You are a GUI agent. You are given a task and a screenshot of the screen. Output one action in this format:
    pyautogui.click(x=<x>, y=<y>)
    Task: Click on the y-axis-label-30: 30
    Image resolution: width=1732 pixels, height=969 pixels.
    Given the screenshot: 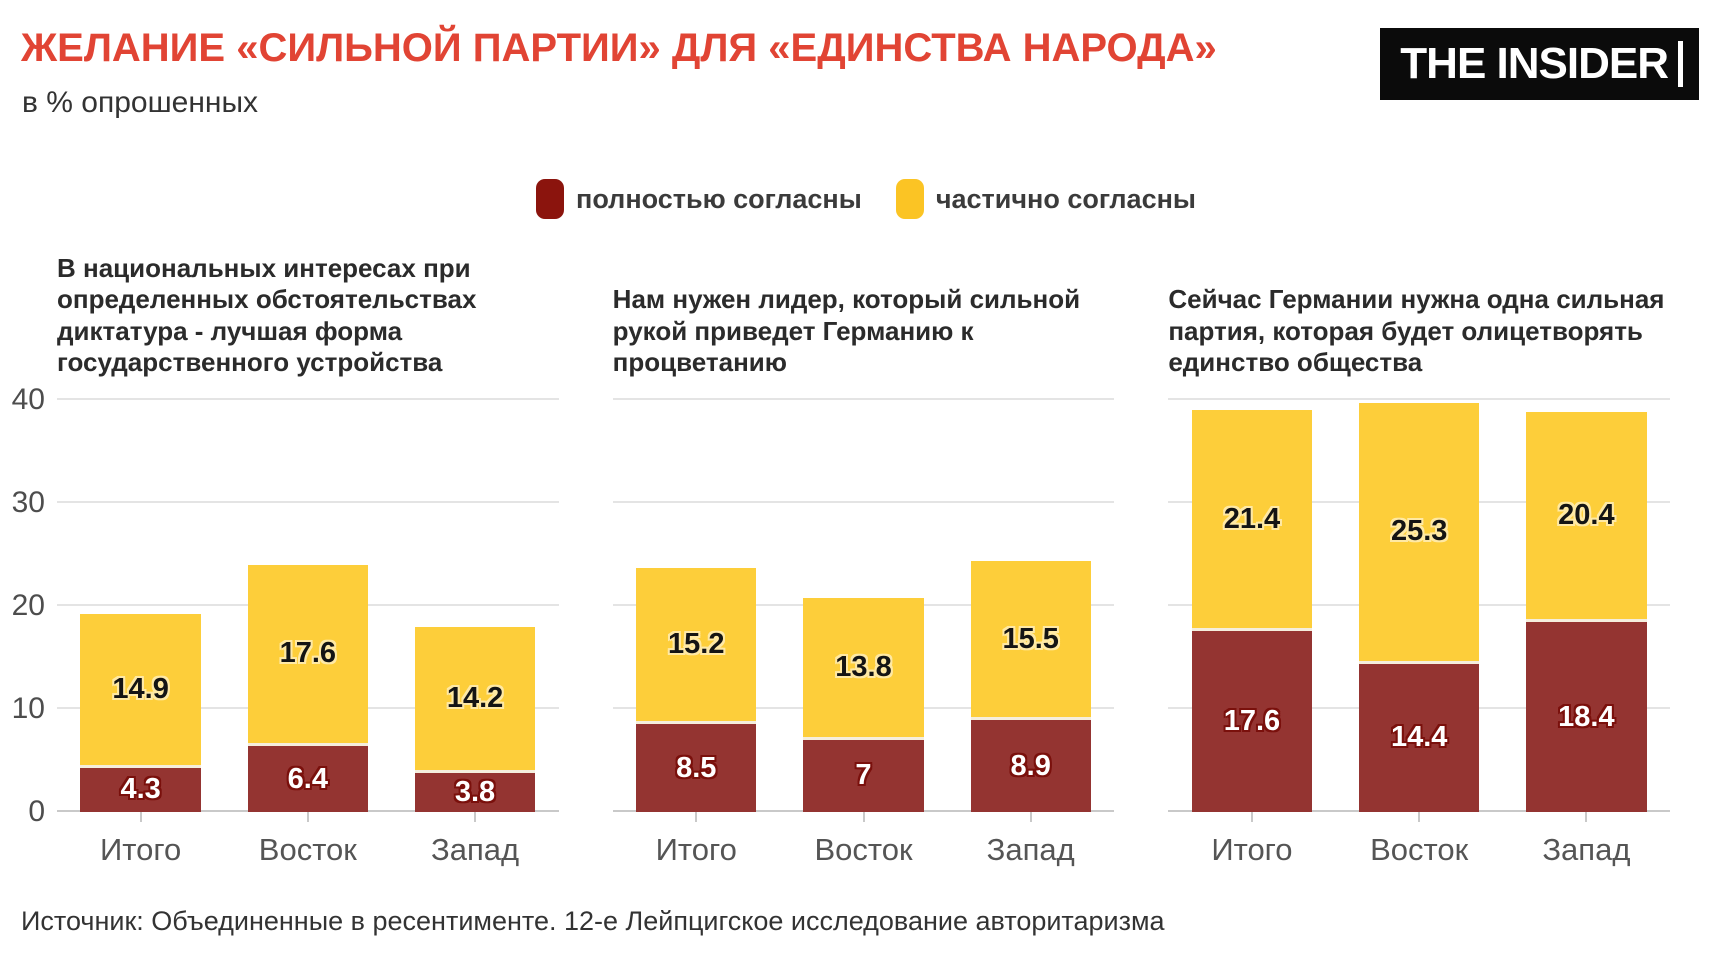 What is the action you would take?
    pyautogui.click(x=28, y=502)
    